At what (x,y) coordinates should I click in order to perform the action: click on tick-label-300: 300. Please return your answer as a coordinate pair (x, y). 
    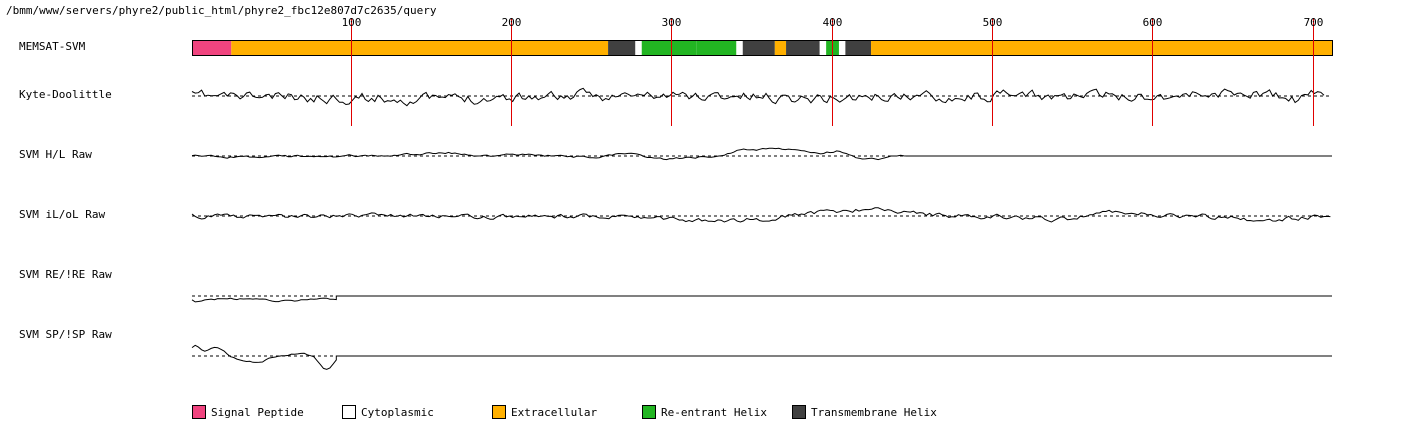
    Looking at the image, I should click on (672, 22).